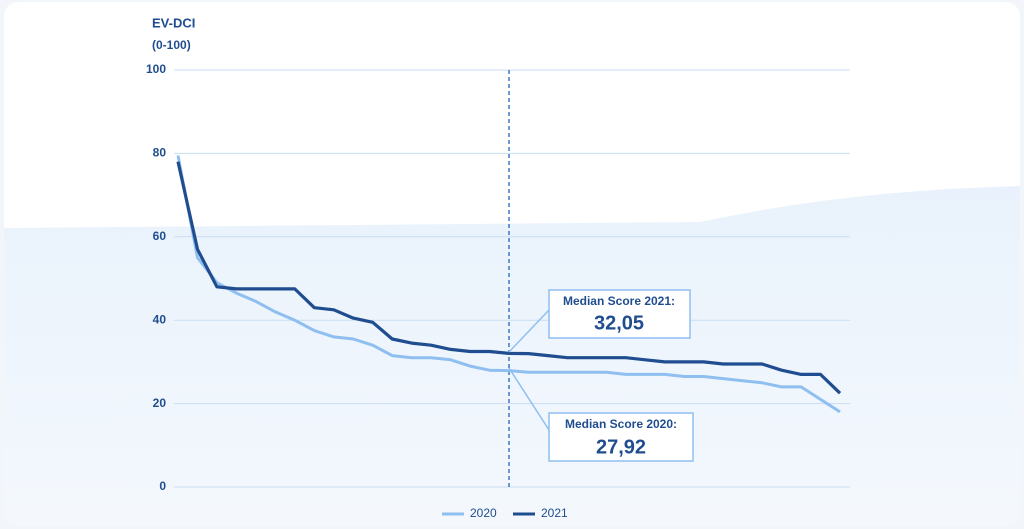  Describe the element at coordinates (160, 236) in the screenshot. I see `y-tick-label: 60` at that location.